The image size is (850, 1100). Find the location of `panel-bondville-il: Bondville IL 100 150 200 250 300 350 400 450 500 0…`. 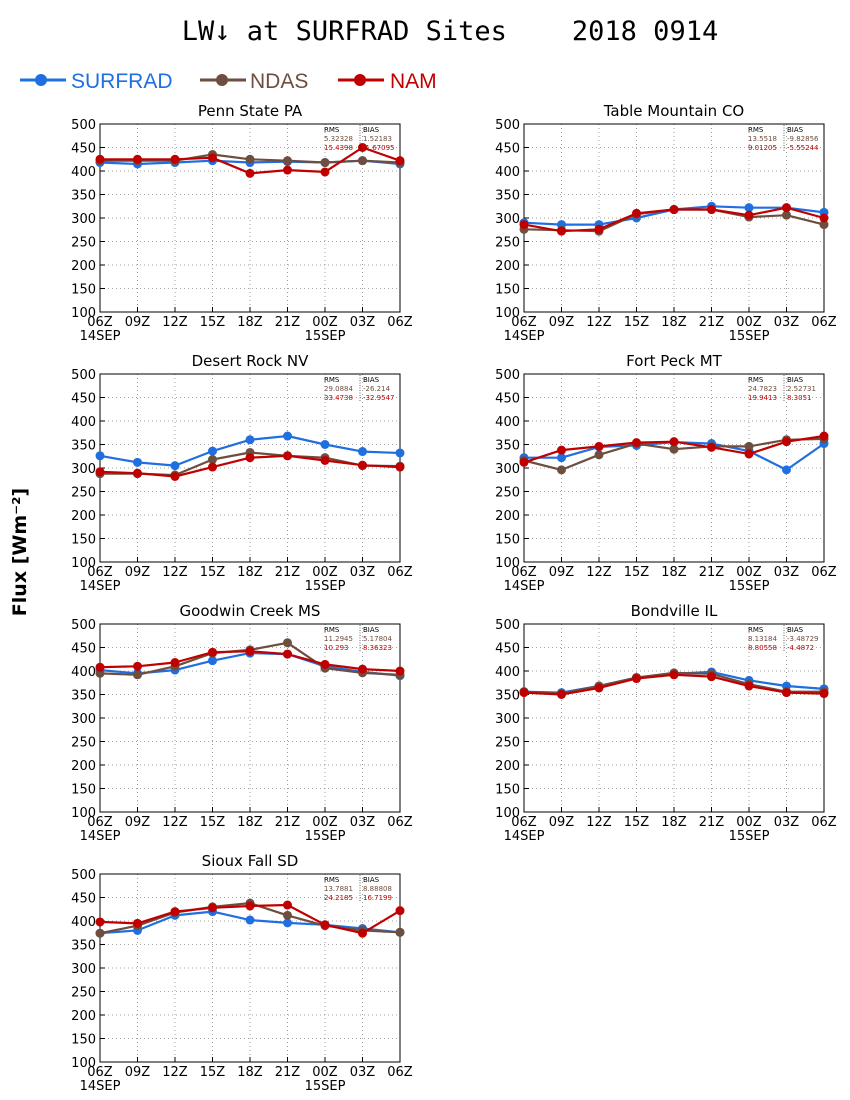

panel-bondville-il: Bondville IL 100 150 200 250 300 350 400 450 500 0… is located at coordinates (666, 723).